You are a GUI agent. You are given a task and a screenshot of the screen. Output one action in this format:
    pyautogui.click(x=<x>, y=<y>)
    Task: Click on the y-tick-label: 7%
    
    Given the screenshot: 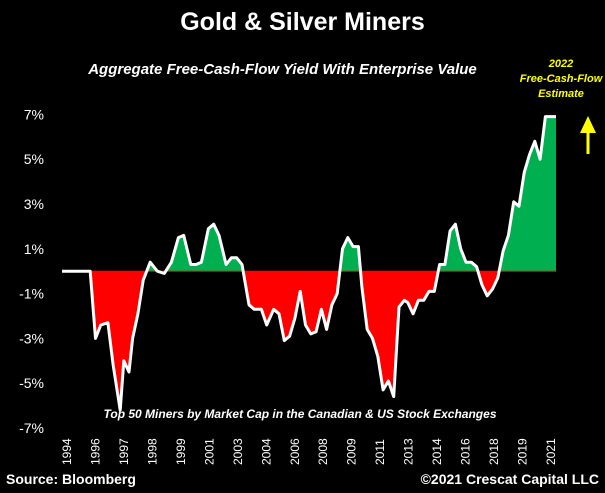 What is the action you would take?
    pyautogui.click(x=34, y=114)
    